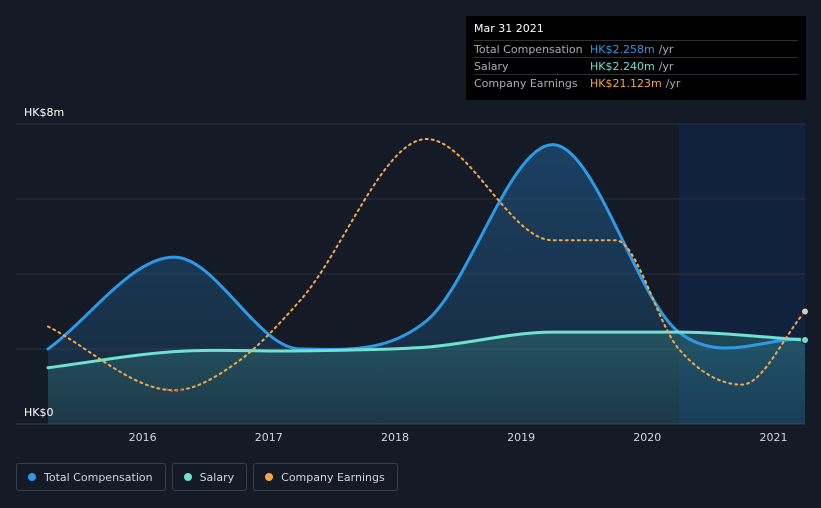  I want to click on x-tick-label: 2018, so click(395, 437).